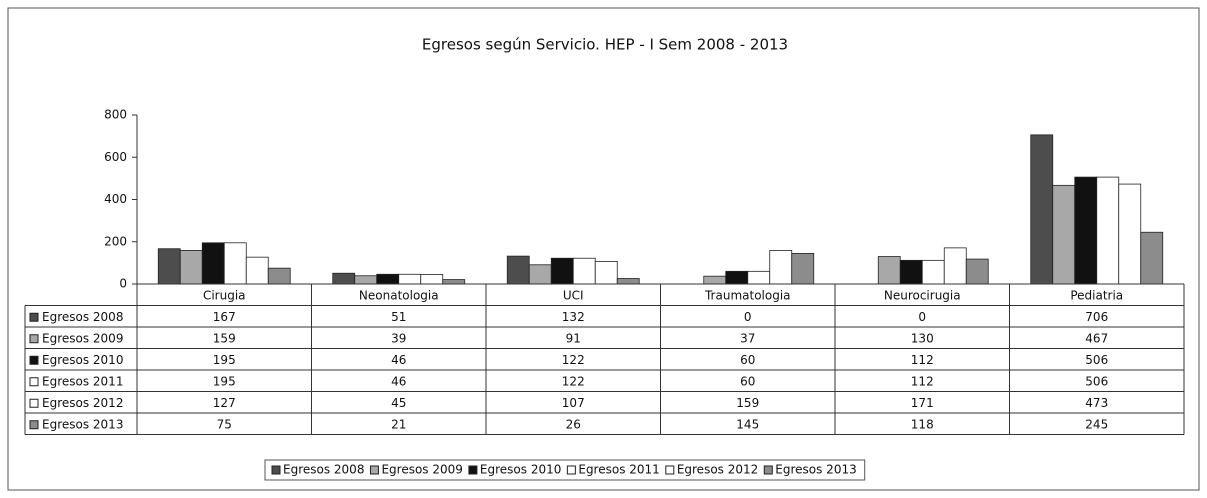  I want to click on table-cell: 145, so click(747, 424).